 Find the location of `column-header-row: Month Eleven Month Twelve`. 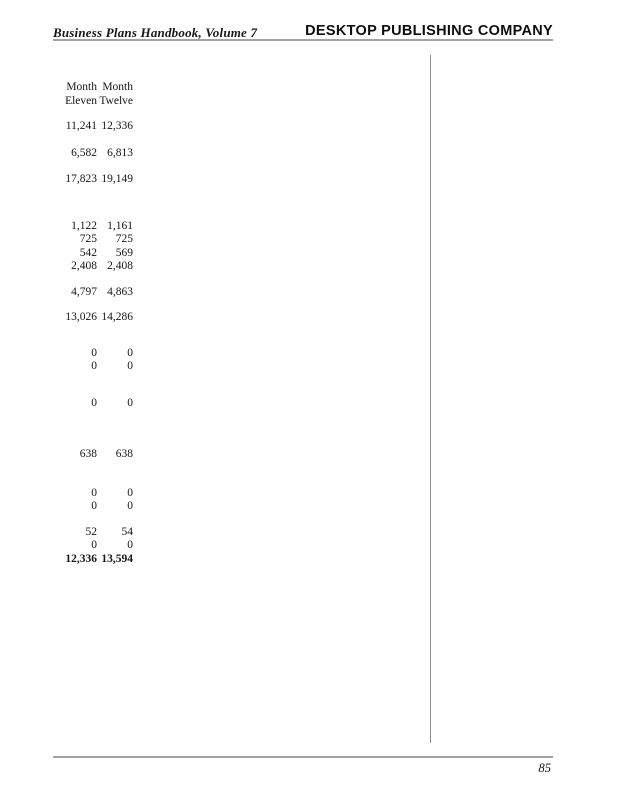

column-header-row: Month Eleven Month Twelve is located at coordinates (85, 94).